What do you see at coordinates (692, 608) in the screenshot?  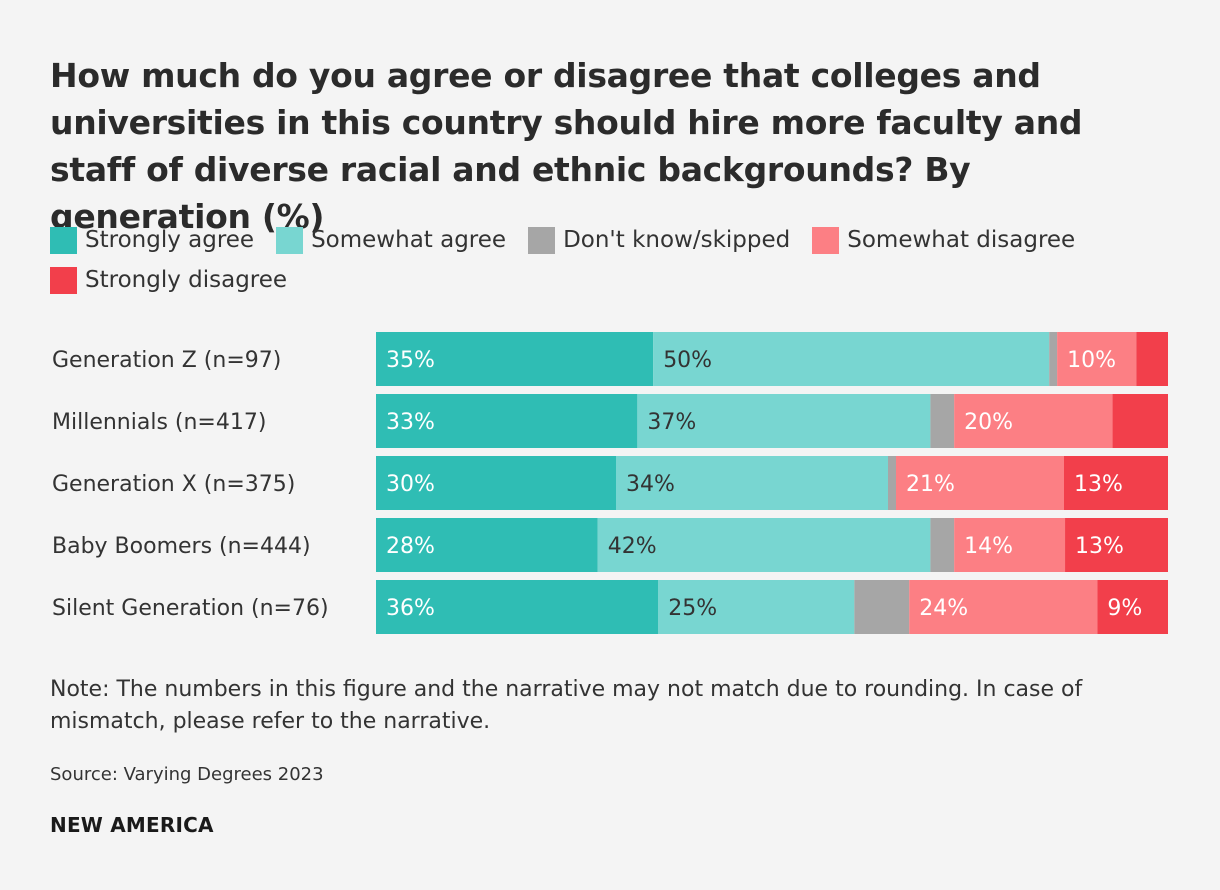 I see `data-label-somewhat-agree-silent-generation-n-76: 25%` at bounding box center [692, 608].